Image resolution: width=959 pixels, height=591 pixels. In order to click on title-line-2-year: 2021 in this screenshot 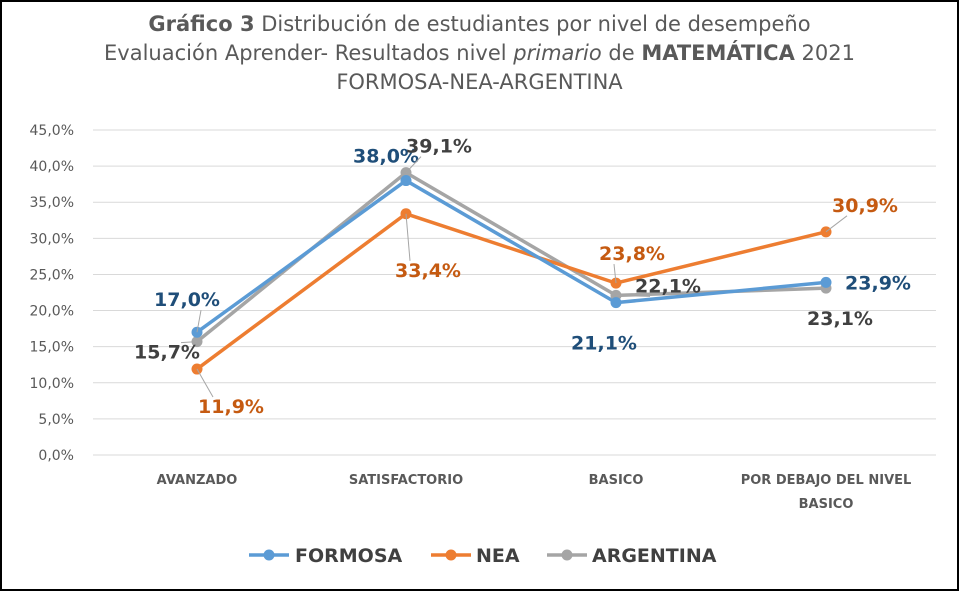, I will do `click(824, 53)`.